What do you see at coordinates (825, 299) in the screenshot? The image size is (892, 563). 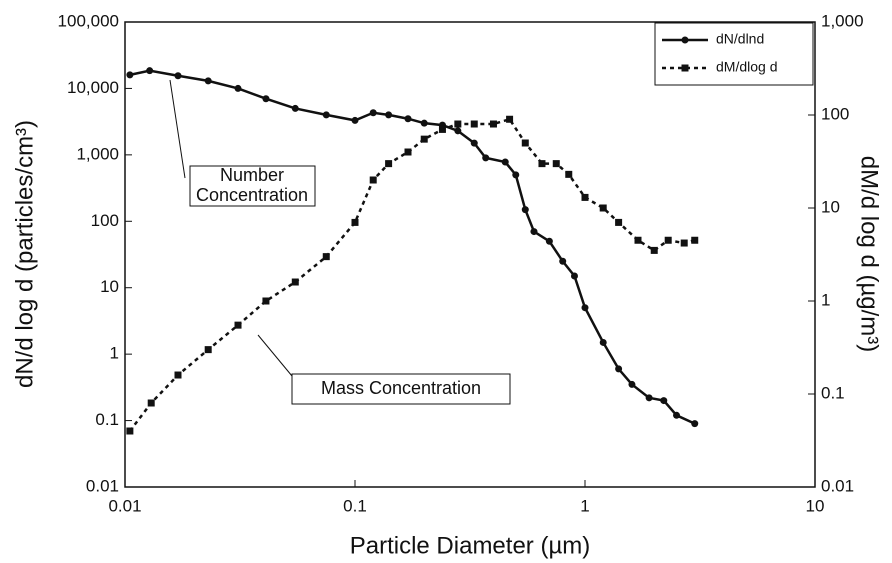 I see `y2-tick-label: 1` at bounding box center [825, 299].